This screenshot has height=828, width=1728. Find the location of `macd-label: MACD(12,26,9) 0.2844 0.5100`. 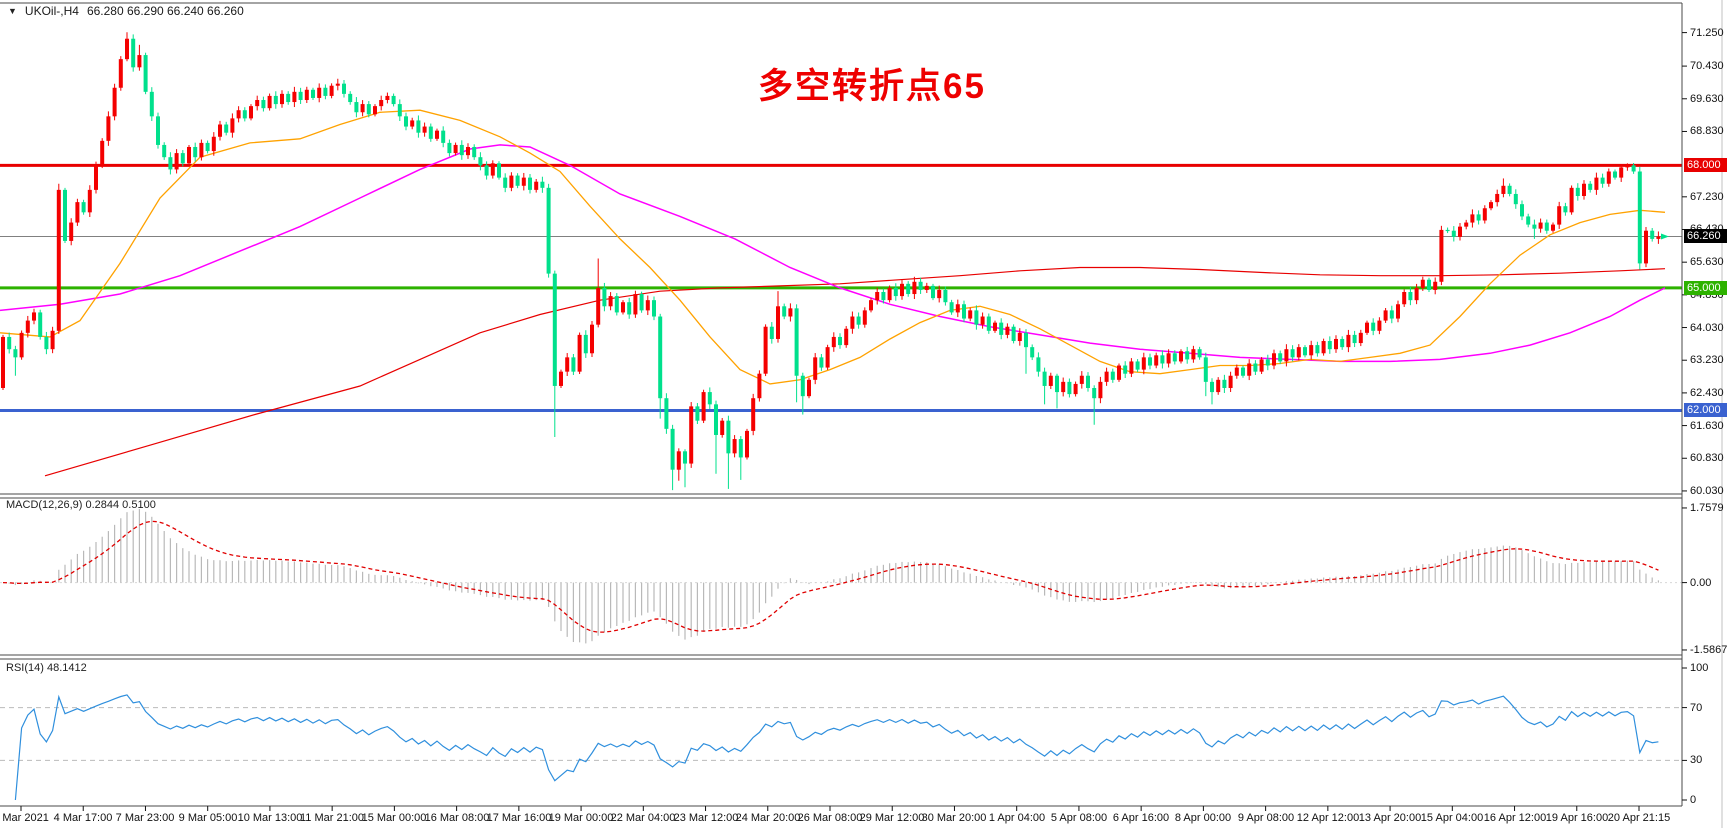

macd-label: MACD(12,26,9) 0.2844 0.5100 is located at coordinates (81, 505).